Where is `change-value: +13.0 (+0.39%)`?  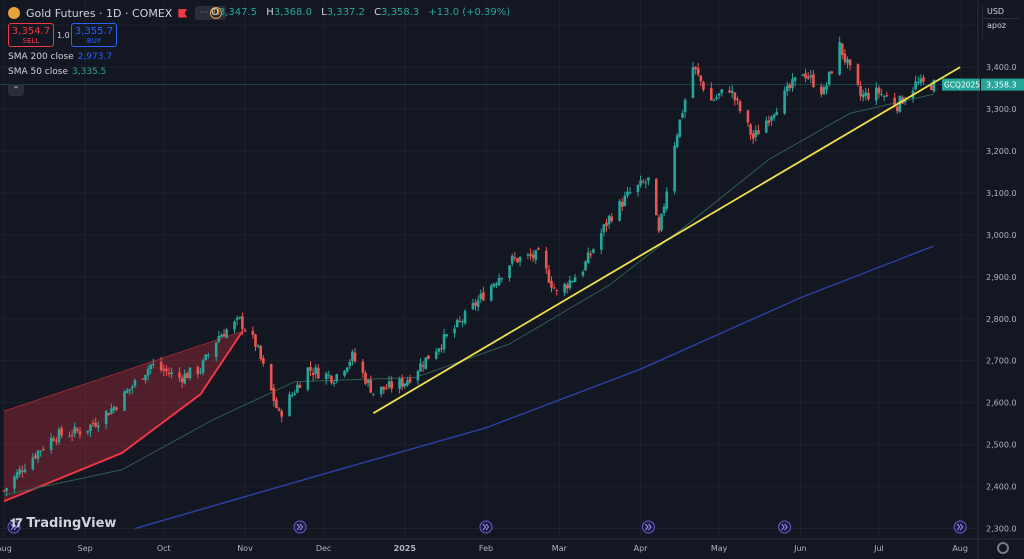
change-value: +13.0 (+0.39%) is located at coordinates (469, 12).